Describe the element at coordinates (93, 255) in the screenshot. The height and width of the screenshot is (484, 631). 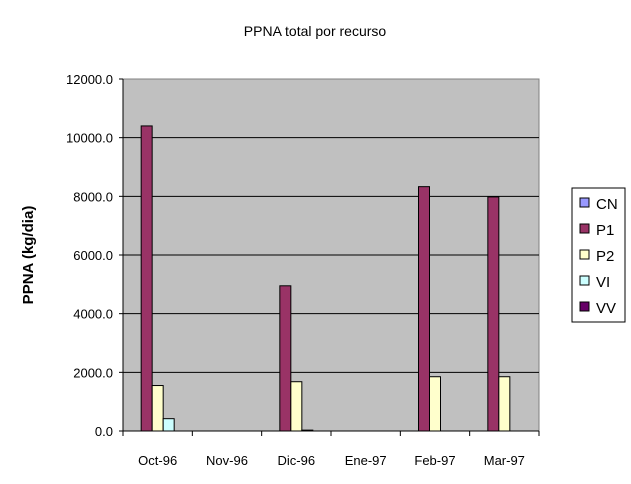
I see `y-tick-label: 6000.0` at that location.